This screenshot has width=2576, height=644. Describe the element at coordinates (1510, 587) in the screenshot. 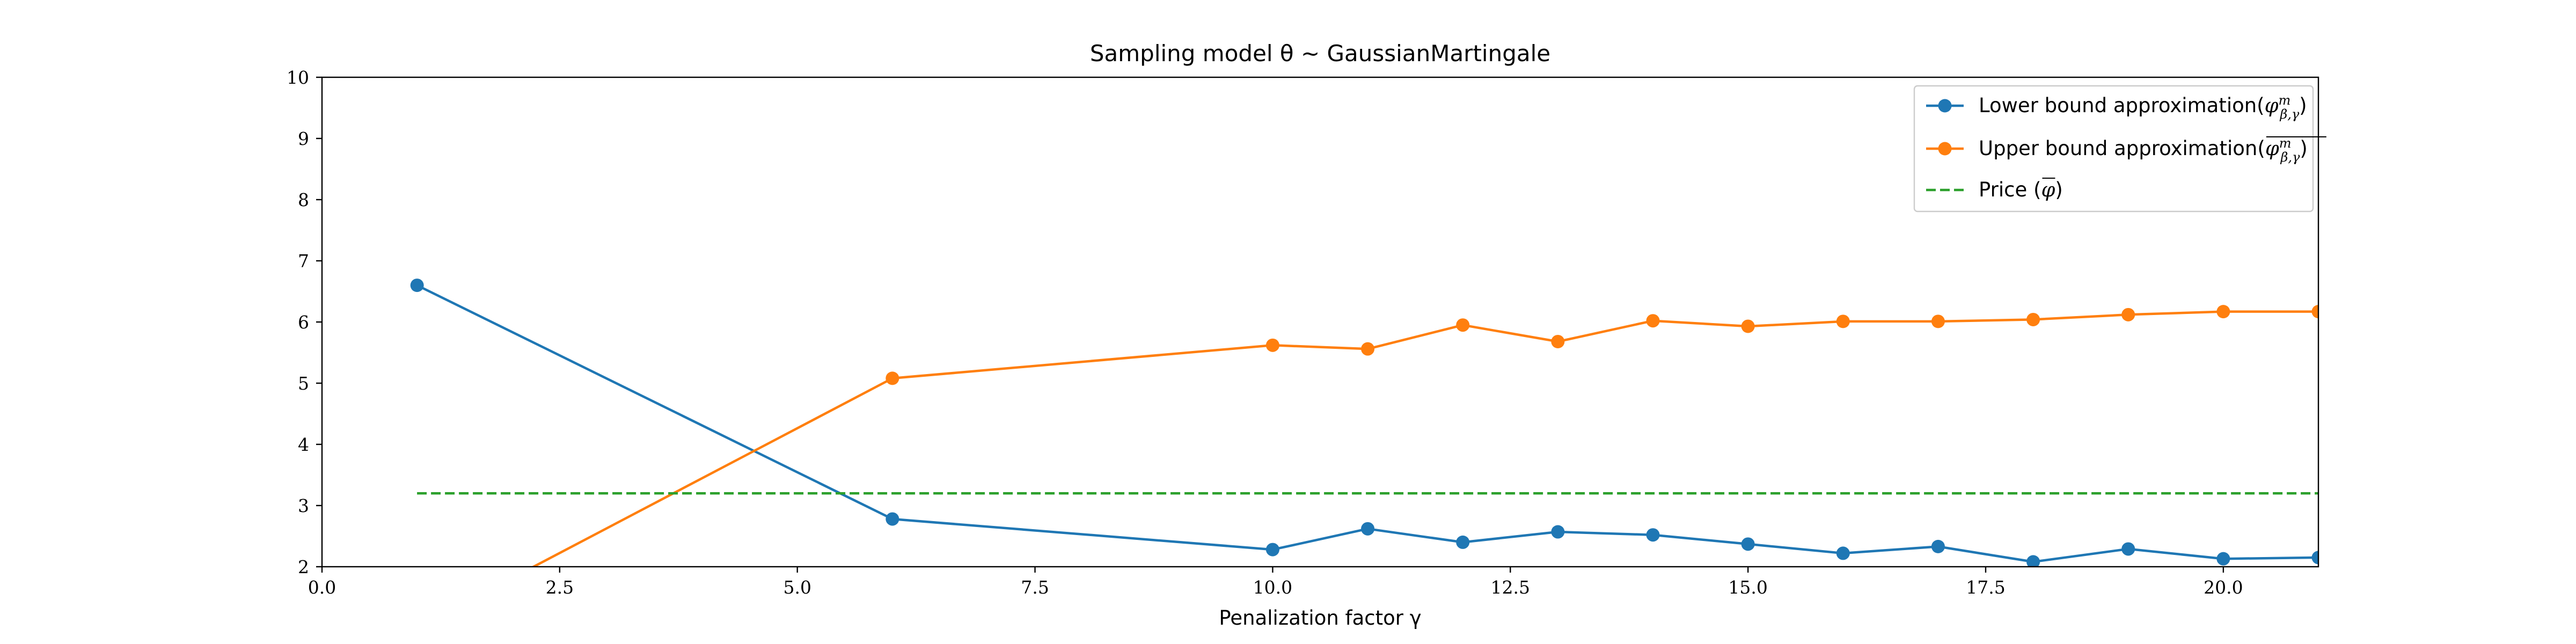

I see `x-tick-label: 12.5` at that location.